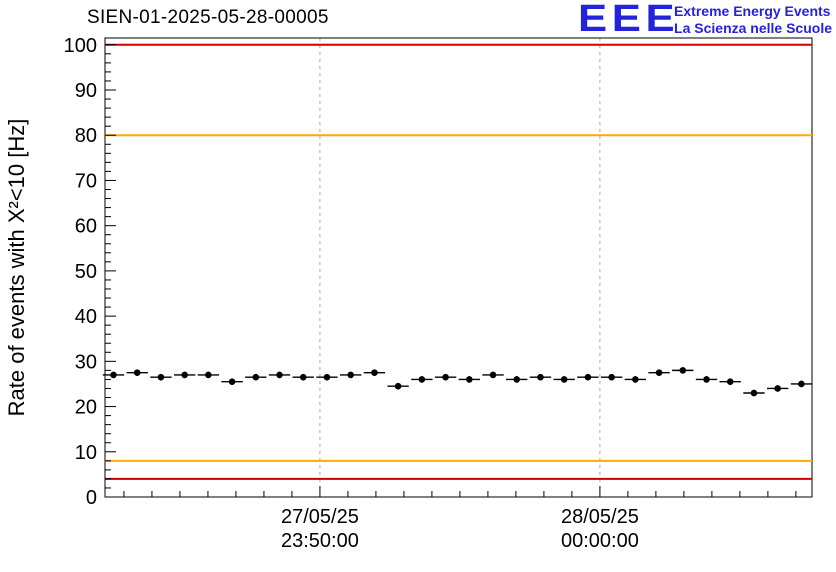 The height and width of the screenshot is (572, 836). I want to click on y-tick-label: 40, so click(86, 317).